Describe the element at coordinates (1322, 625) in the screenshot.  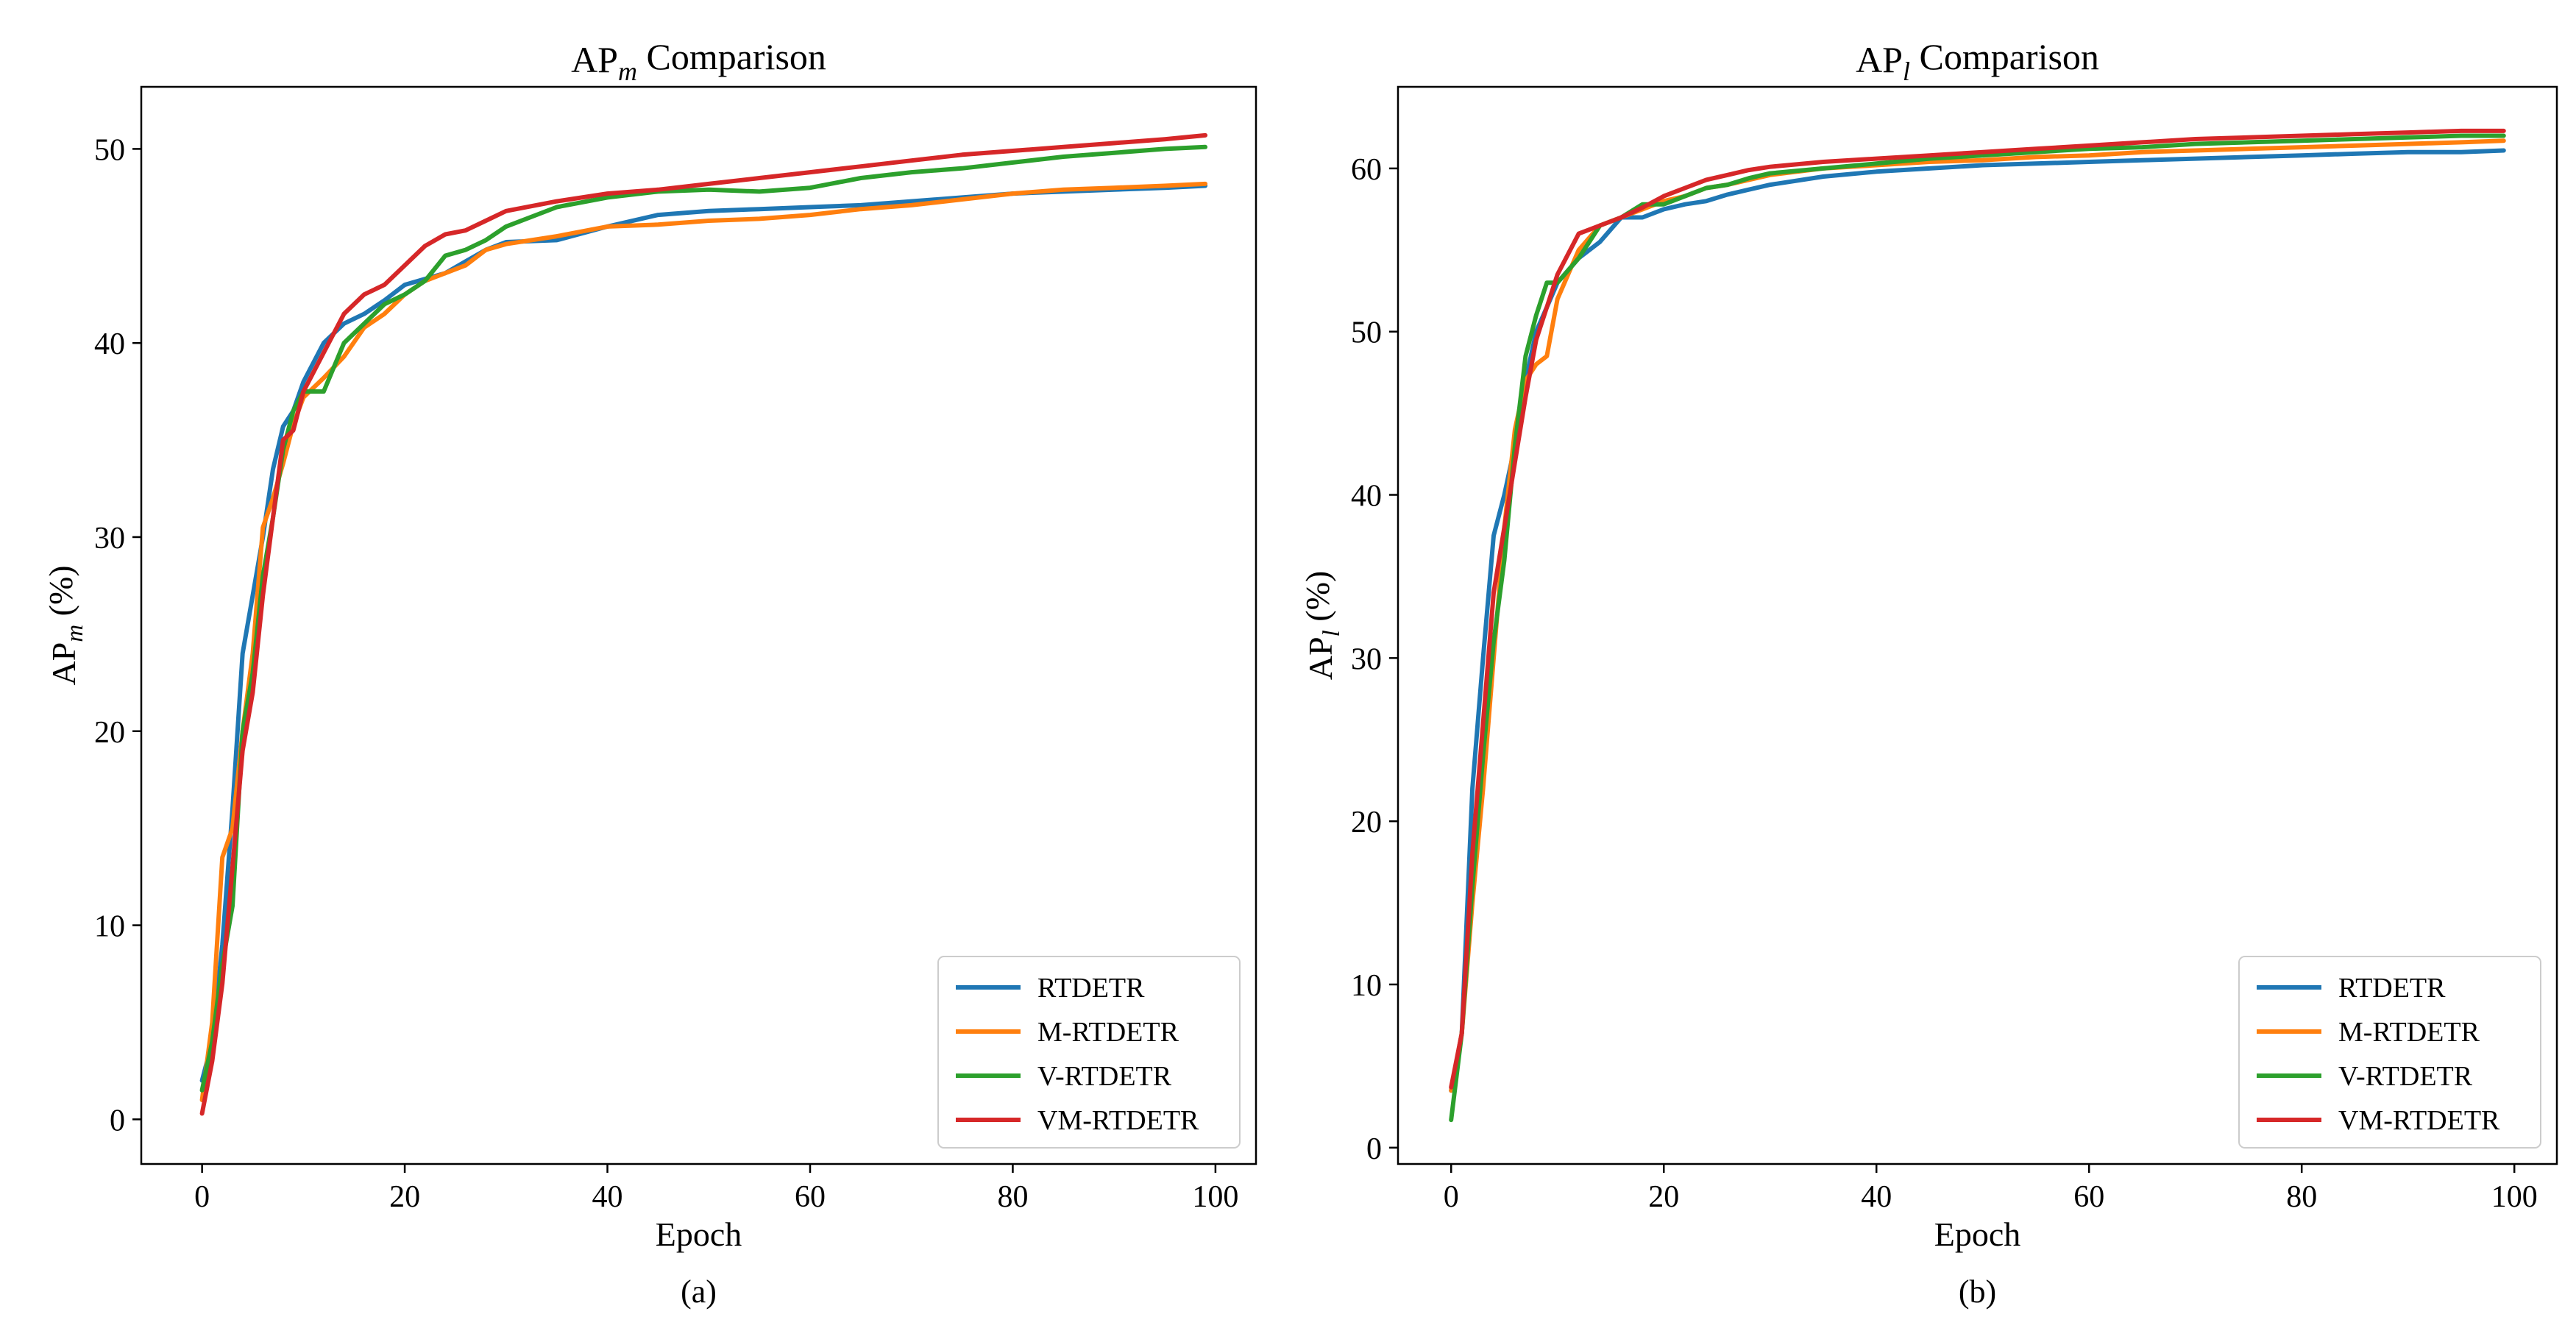
I see `y-axis-label: APl (%)` at that location.